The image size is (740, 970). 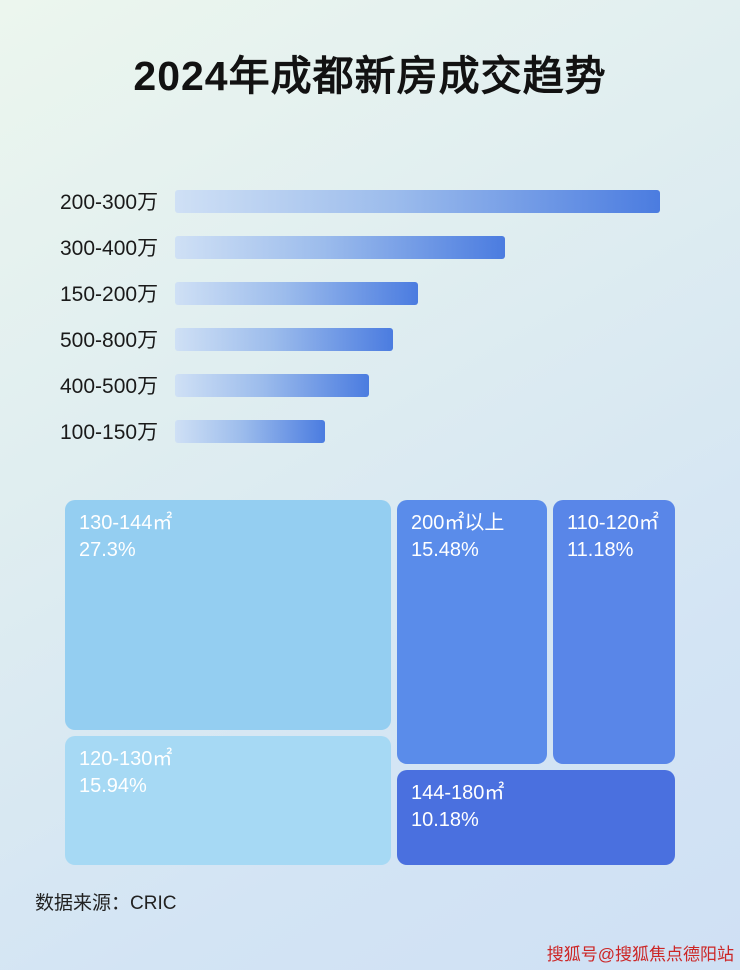 I want to click on treemap-block-120-130: 120-130㎡ 15.94%, so click(x=228, y=800).